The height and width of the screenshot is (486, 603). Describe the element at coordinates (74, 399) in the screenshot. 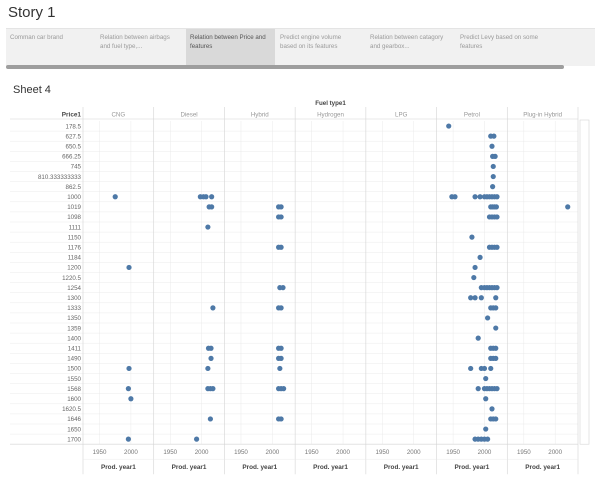

I see `row-label: 1600` at that location.